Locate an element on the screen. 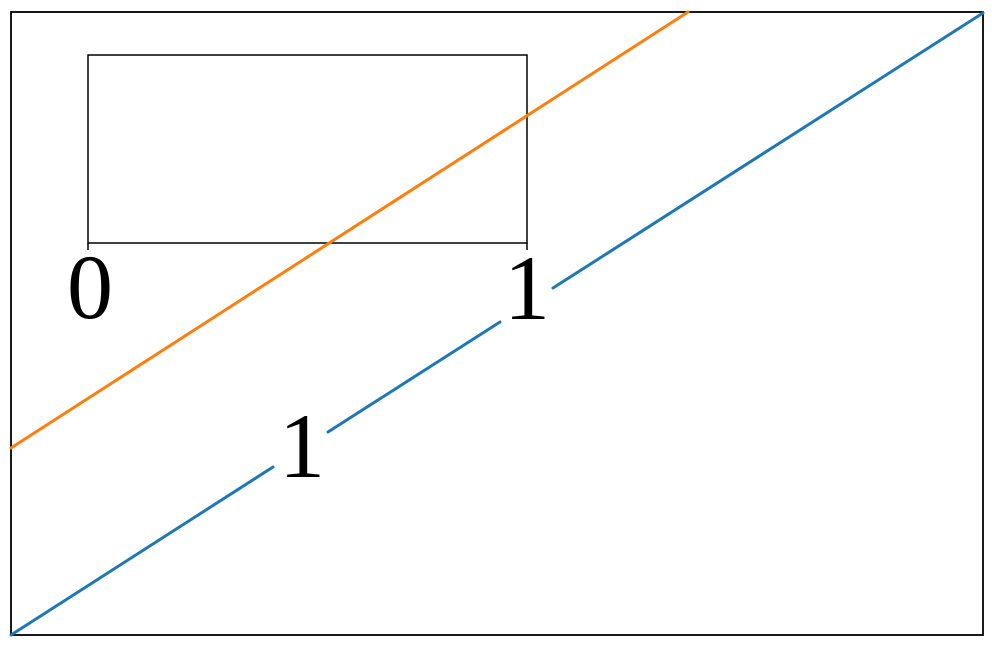 This screenshot has width=992, height=648. inset-box is located at coordinates (307, 149).